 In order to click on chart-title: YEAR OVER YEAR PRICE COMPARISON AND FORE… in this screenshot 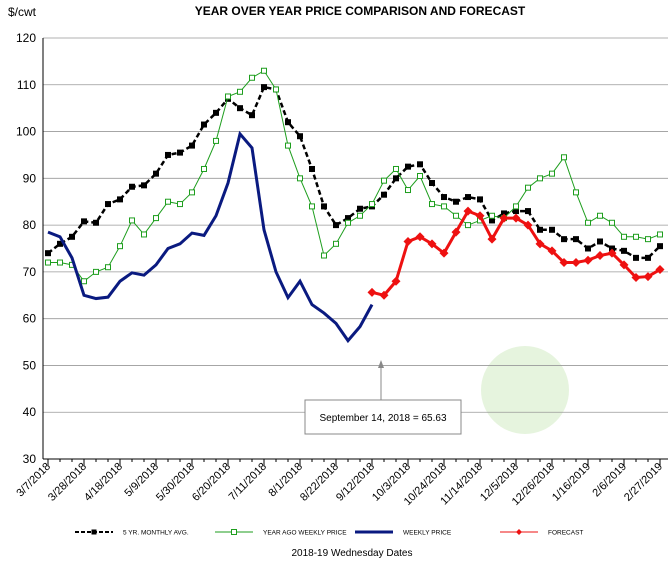, I will do `click(360, 11)`.